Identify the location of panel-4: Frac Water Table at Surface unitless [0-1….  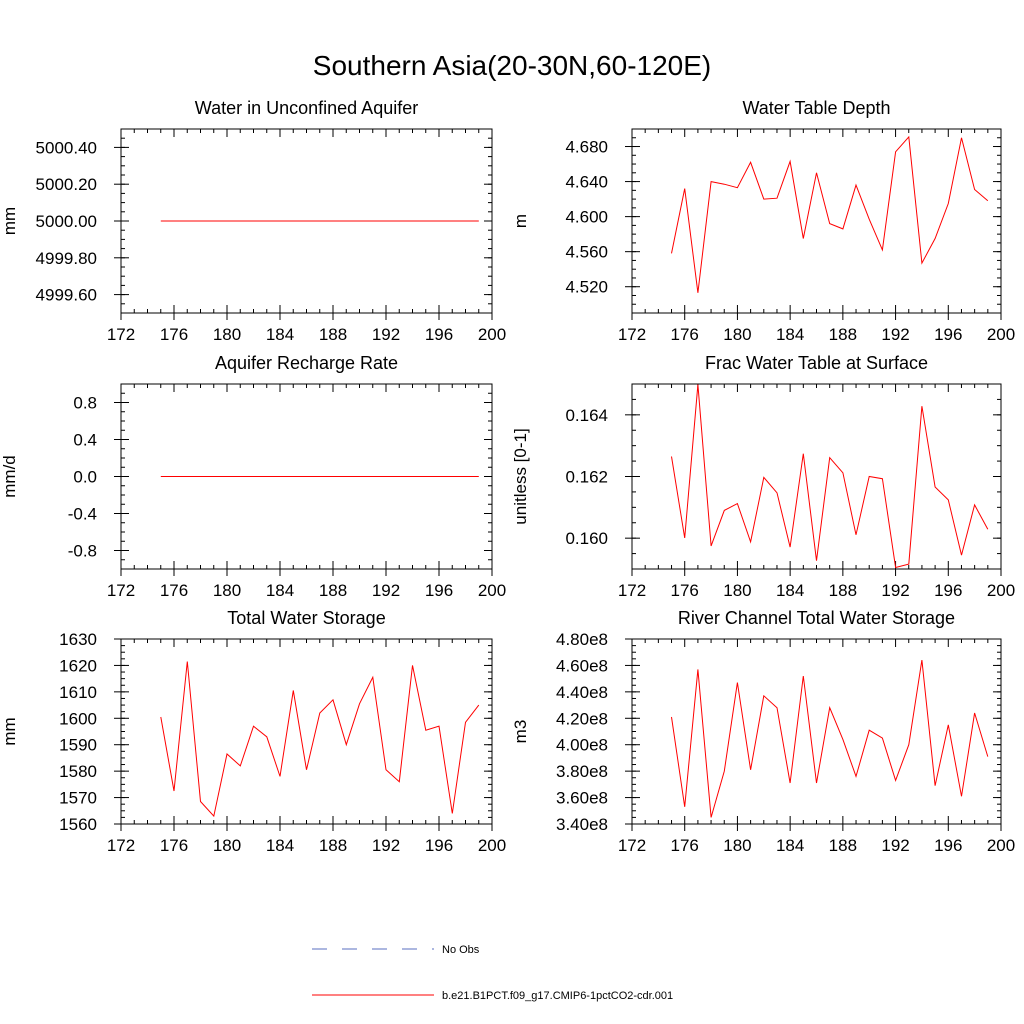
(763, 476).